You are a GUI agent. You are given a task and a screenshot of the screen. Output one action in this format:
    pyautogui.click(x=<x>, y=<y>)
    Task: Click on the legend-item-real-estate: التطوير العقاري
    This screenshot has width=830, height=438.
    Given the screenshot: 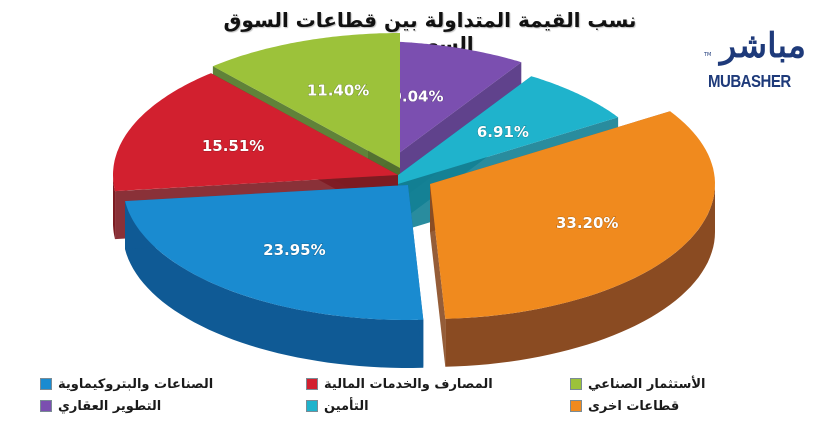 What is the action you would take?
    pyautogui.click(x=100, y=406)
    